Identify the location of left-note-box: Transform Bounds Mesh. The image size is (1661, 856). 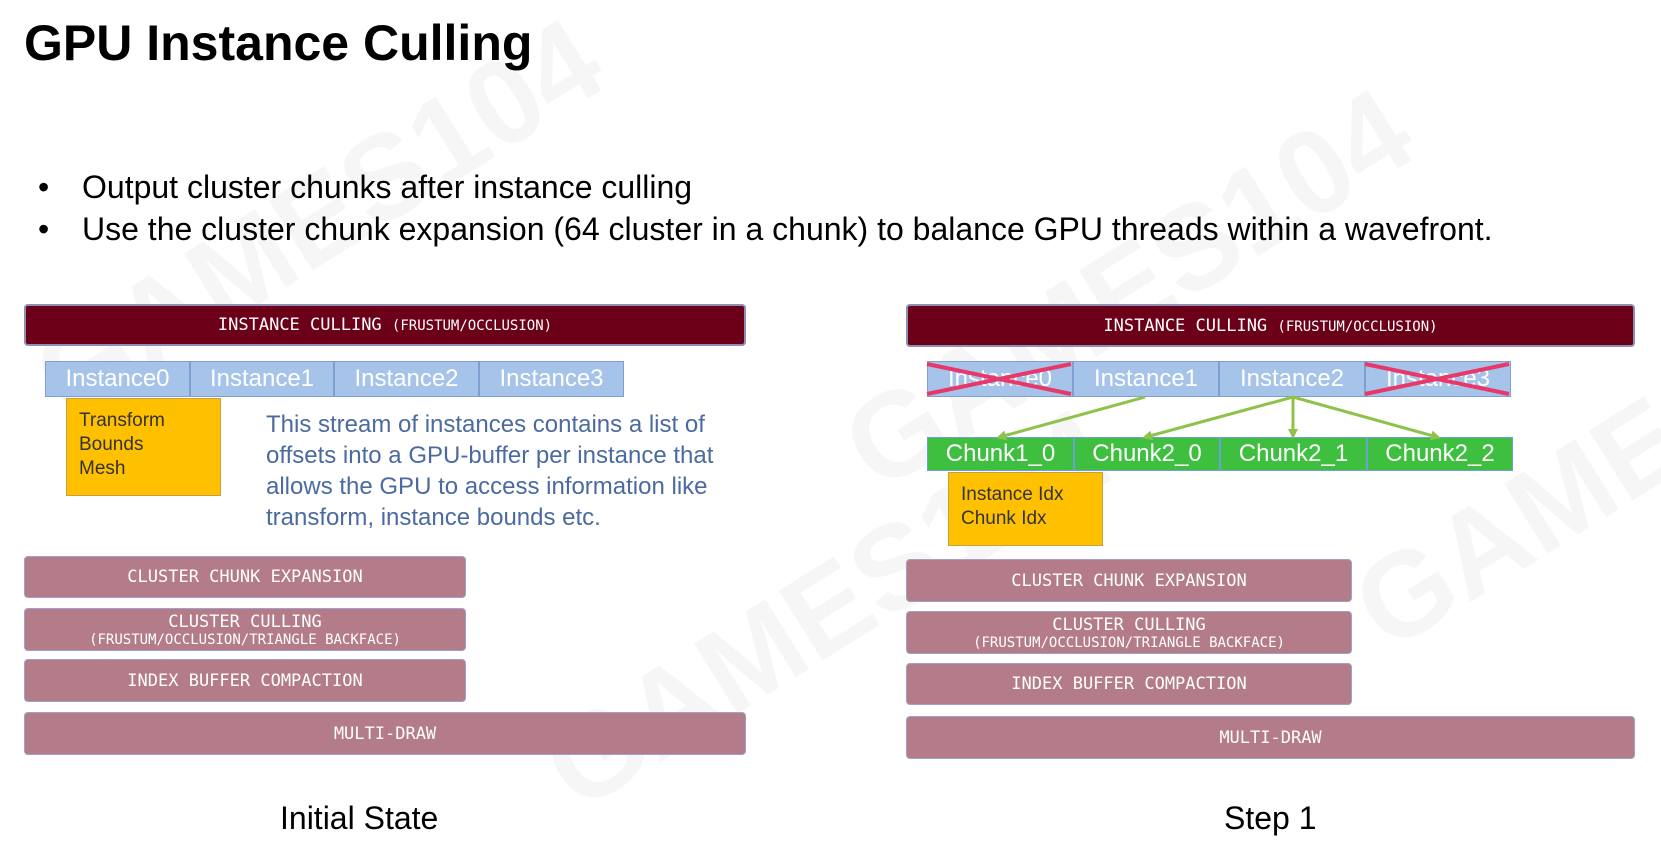
(143, 447).